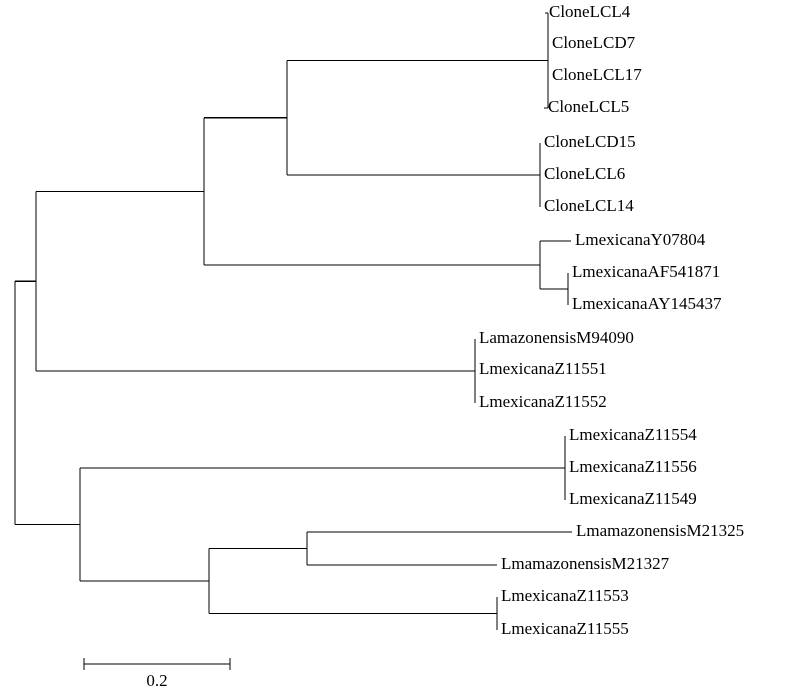  What do you see at coordinates (633, 466) in the screenshot?
I see `leaf-label: LmexicanaZ11556` at bounding box center [633, 466].